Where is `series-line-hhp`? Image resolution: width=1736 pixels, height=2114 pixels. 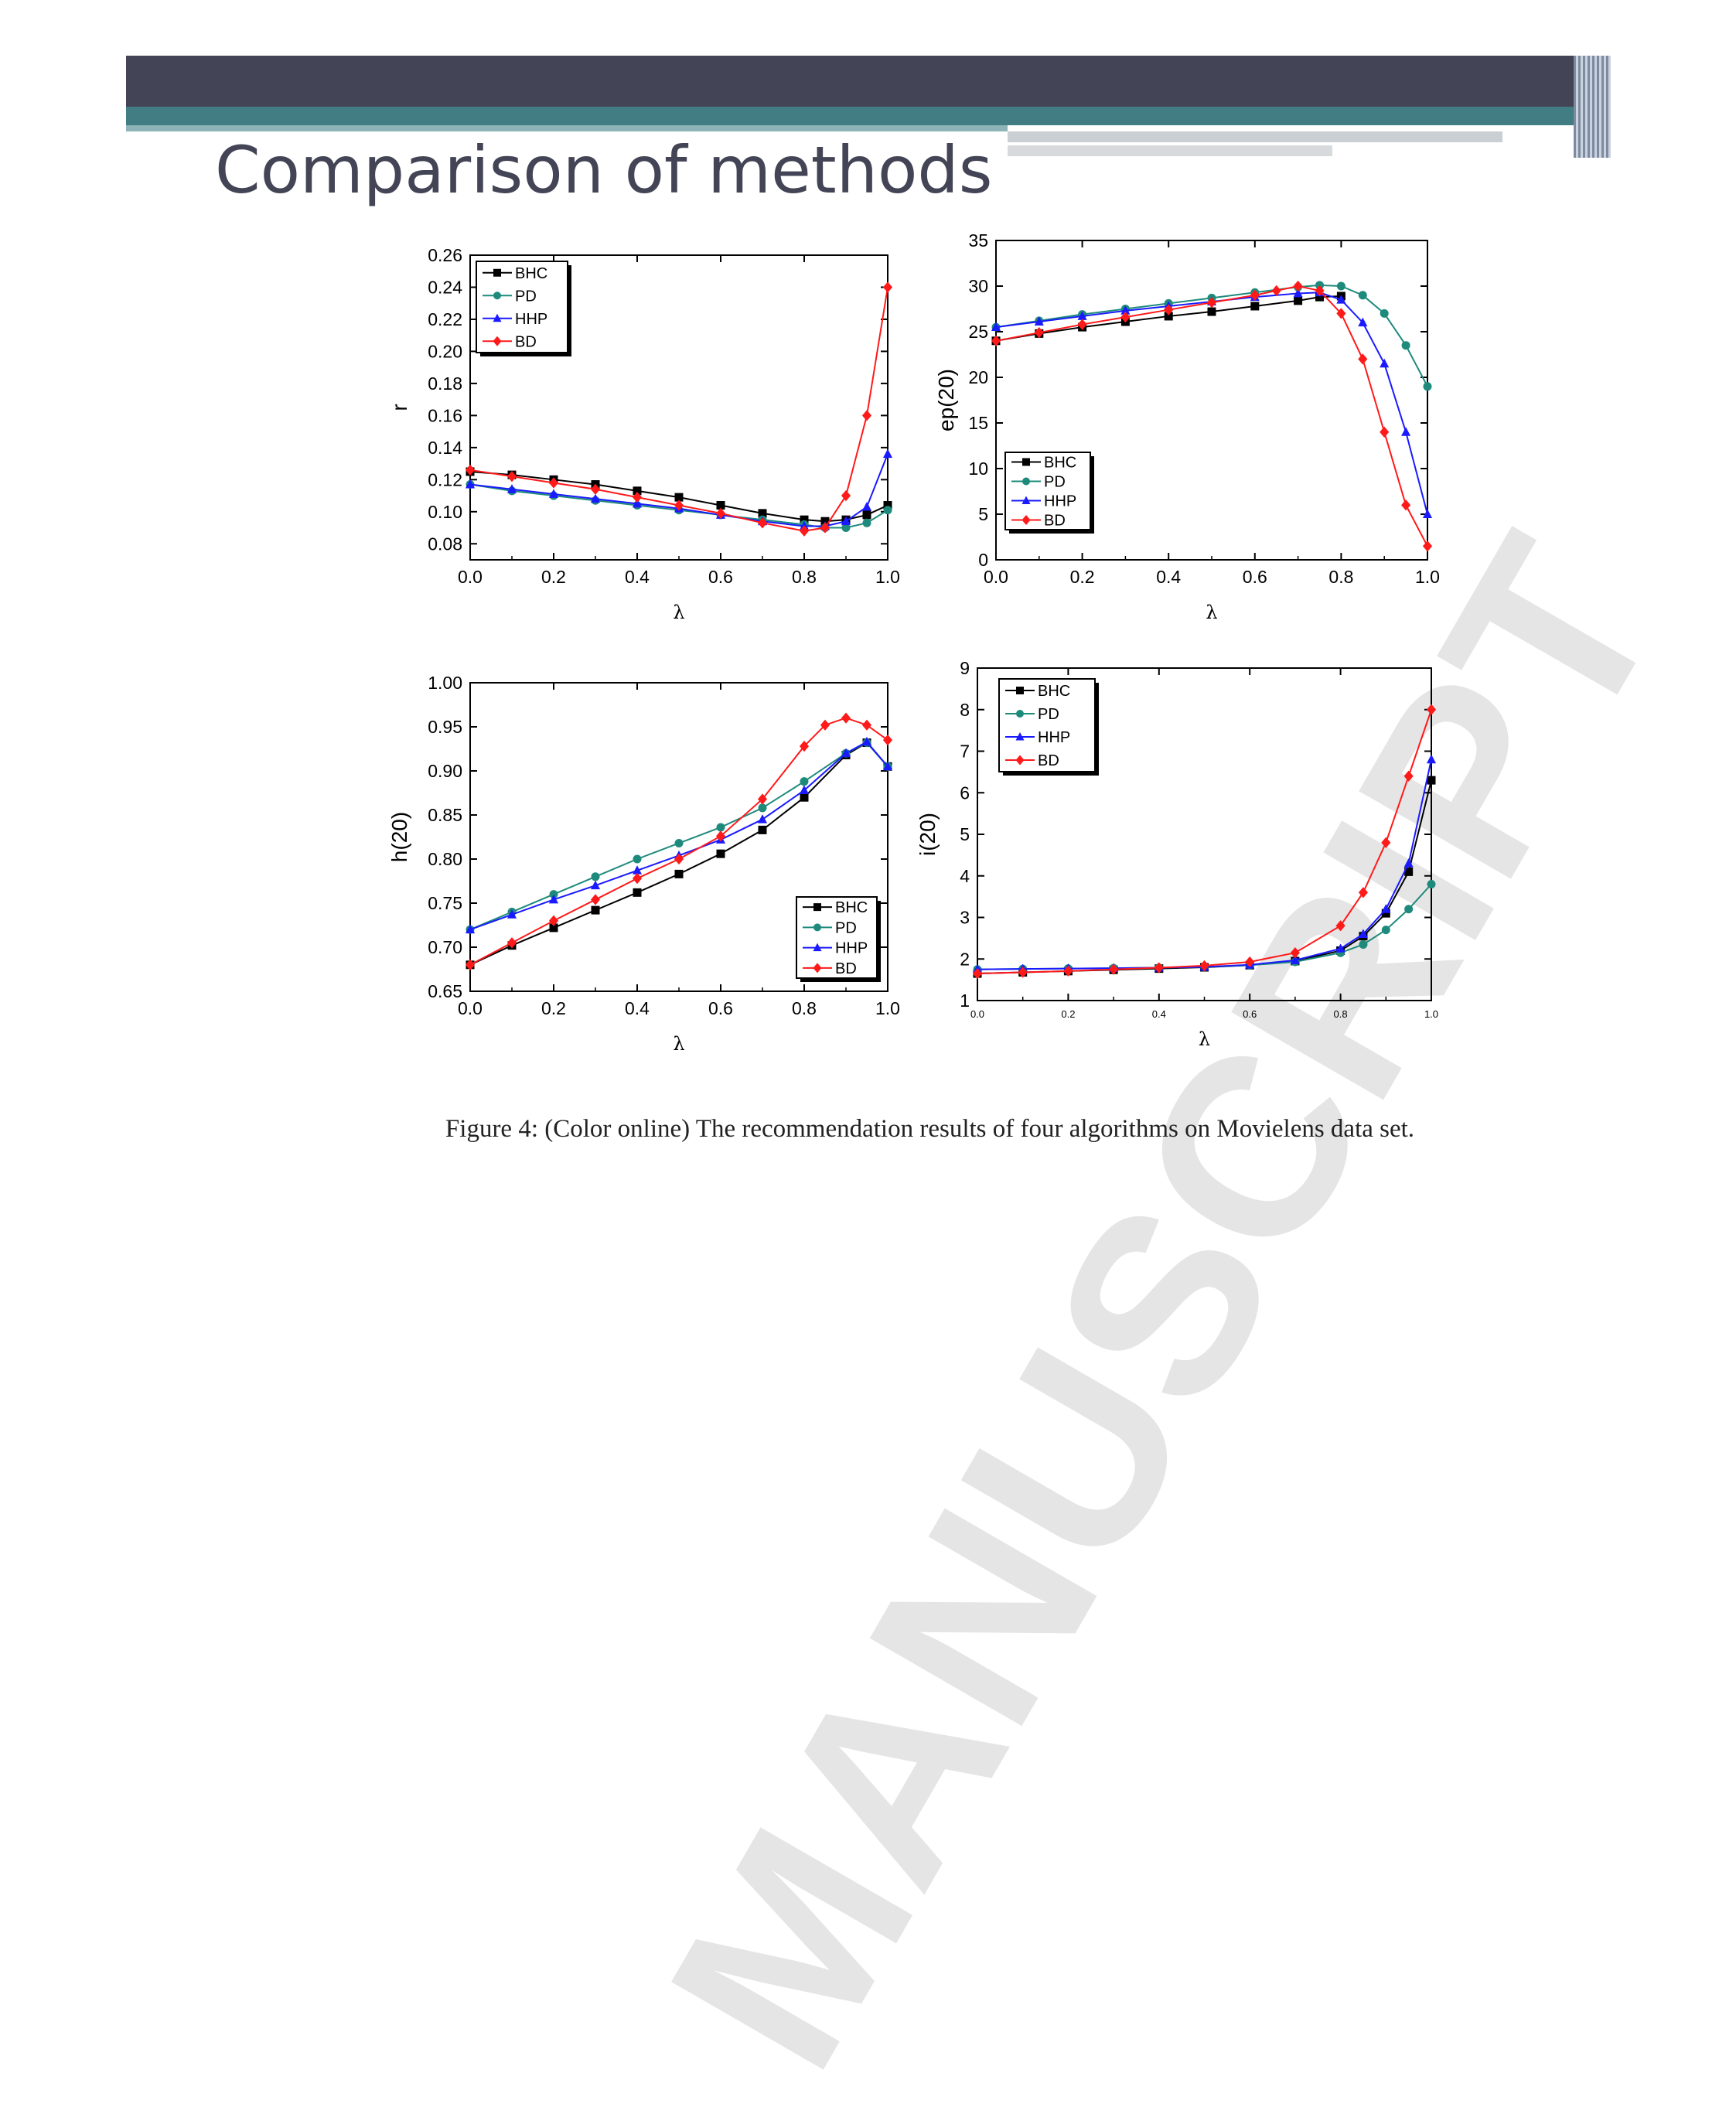
series-line-hhp is located at coordinates (678, 490).